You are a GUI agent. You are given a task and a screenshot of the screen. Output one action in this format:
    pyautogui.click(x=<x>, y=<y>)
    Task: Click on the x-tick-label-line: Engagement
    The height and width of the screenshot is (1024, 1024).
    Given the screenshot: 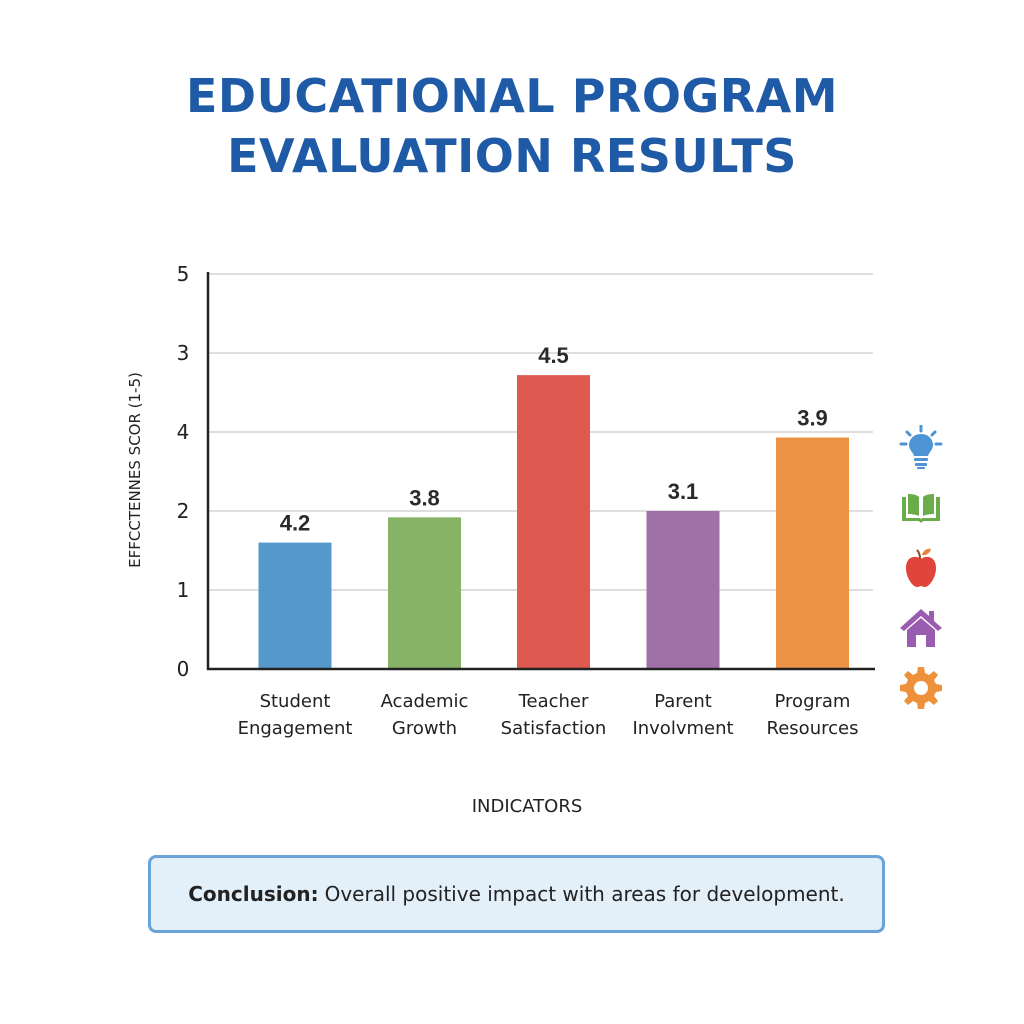 What is the action you would take?
    pyautogui.click(x=295, y=728)
    